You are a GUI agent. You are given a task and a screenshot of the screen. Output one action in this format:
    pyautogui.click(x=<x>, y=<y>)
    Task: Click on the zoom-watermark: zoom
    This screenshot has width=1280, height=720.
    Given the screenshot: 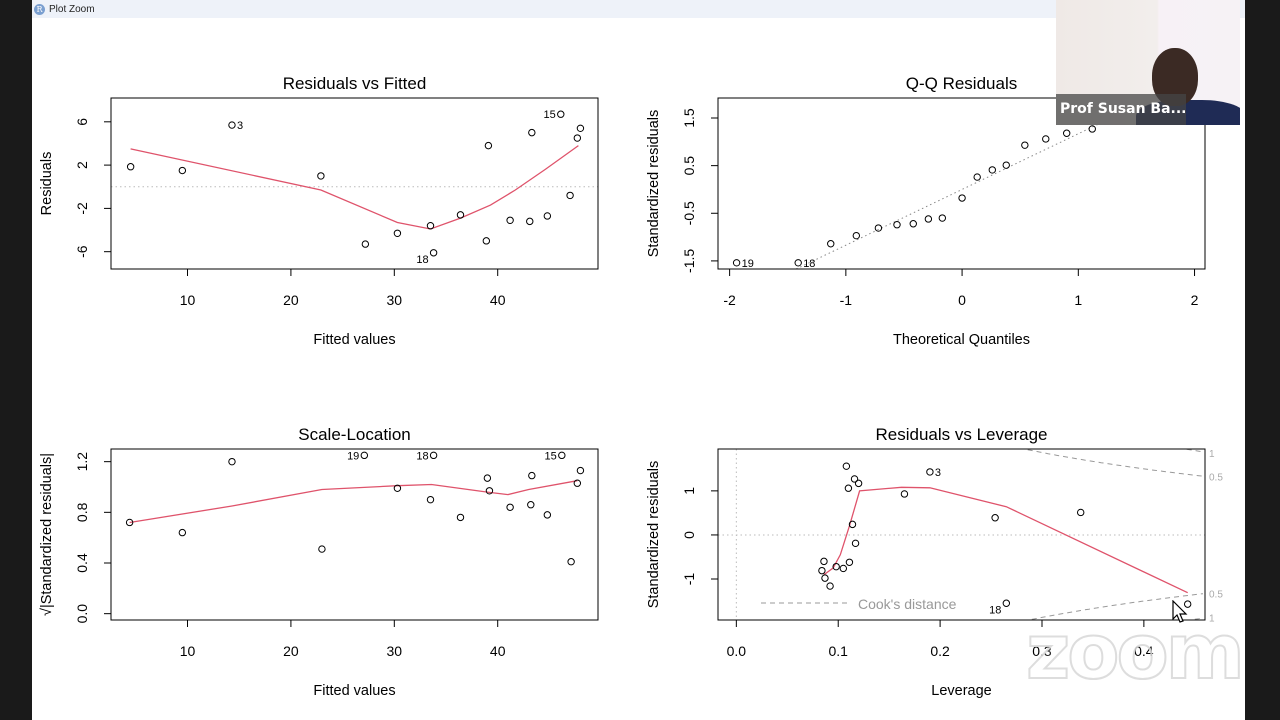 What is the action you would take?
    pyautogui.click(x=1135, y=651)
    